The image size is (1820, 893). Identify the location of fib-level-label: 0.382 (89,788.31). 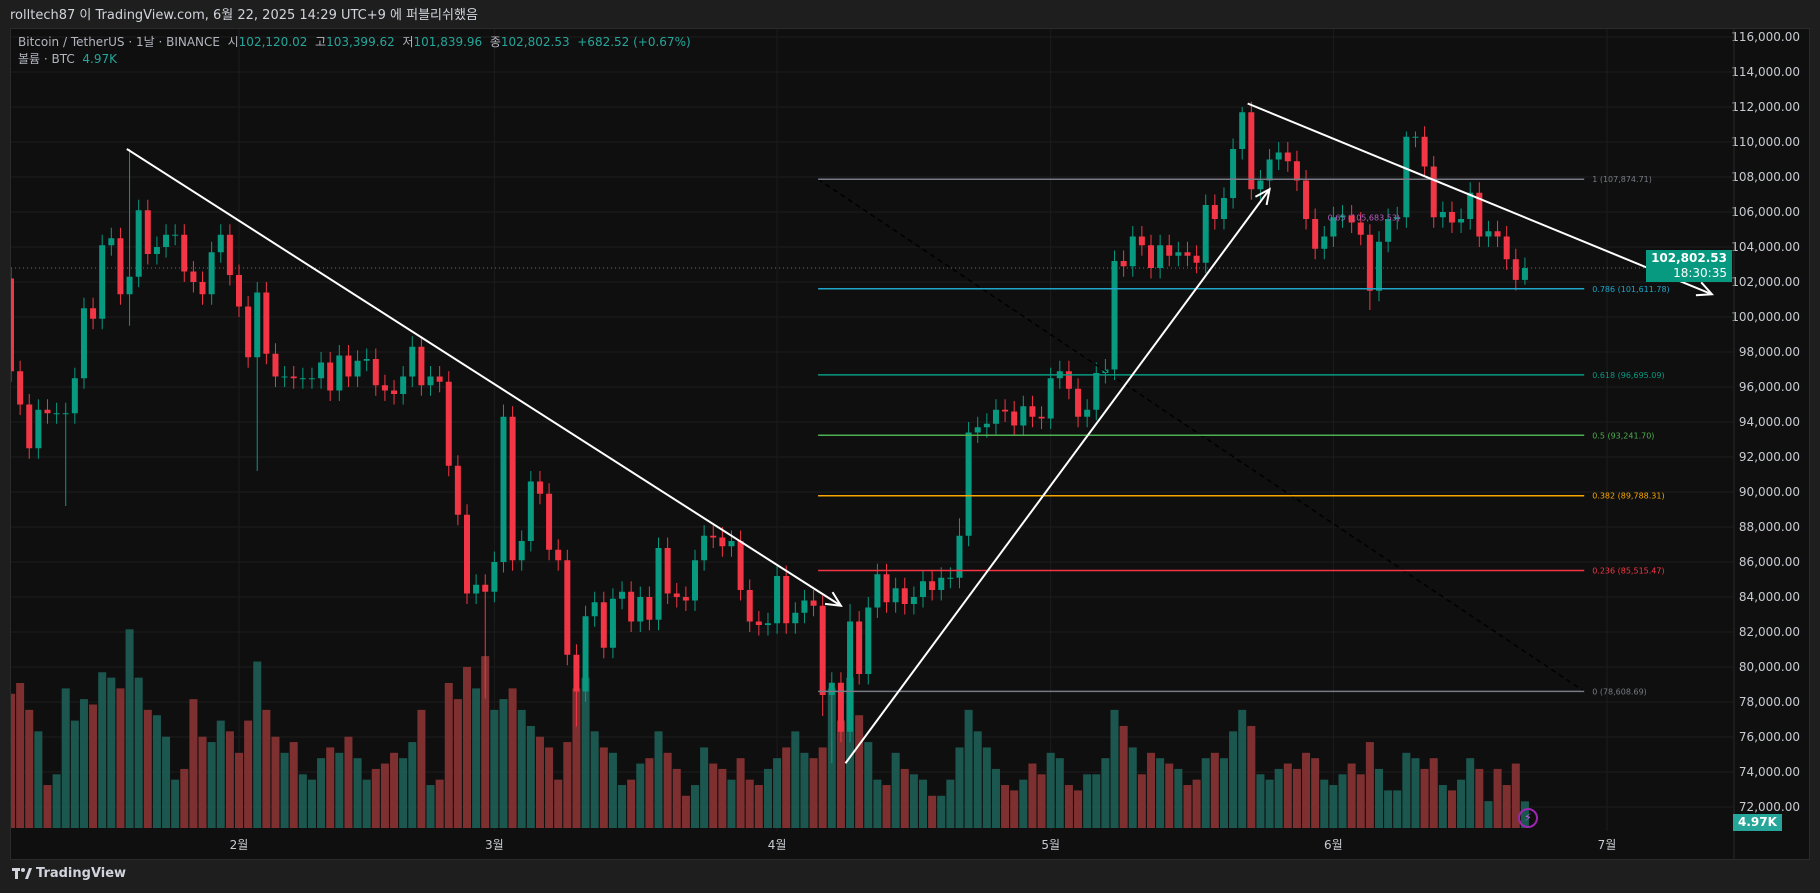
(1628, 496).